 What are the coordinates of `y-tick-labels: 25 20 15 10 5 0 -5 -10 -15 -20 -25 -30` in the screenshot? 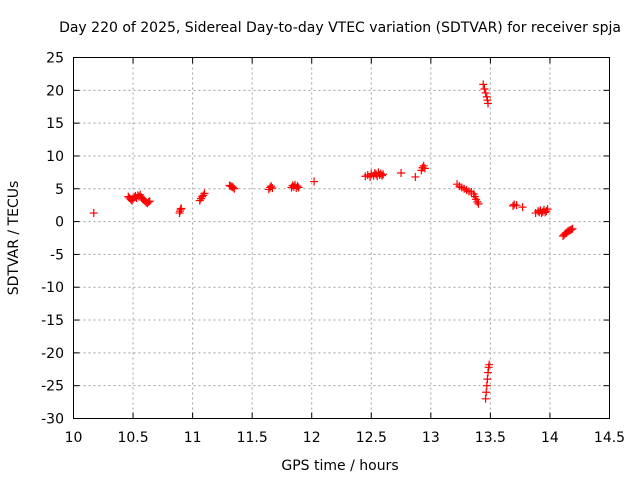 It's located at (52, 239).